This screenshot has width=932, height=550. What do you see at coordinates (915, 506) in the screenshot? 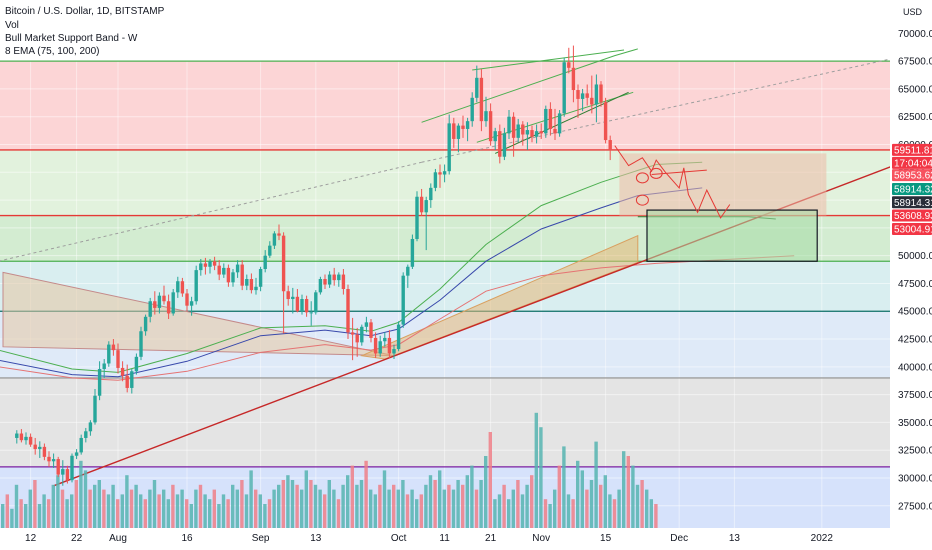
I see `price-tick-label: 27500.00` at bounding box center [915, 506].